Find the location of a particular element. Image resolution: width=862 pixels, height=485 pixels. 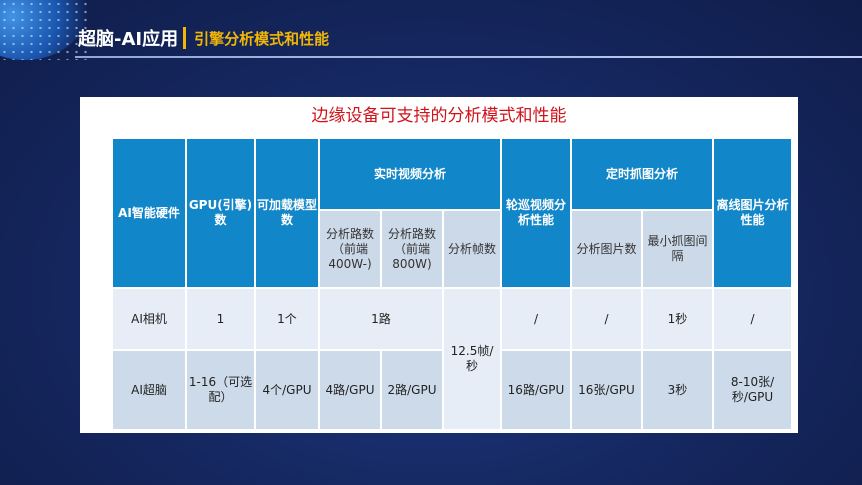

cell-realtime: 1路 is located at coordinates (381, 318).